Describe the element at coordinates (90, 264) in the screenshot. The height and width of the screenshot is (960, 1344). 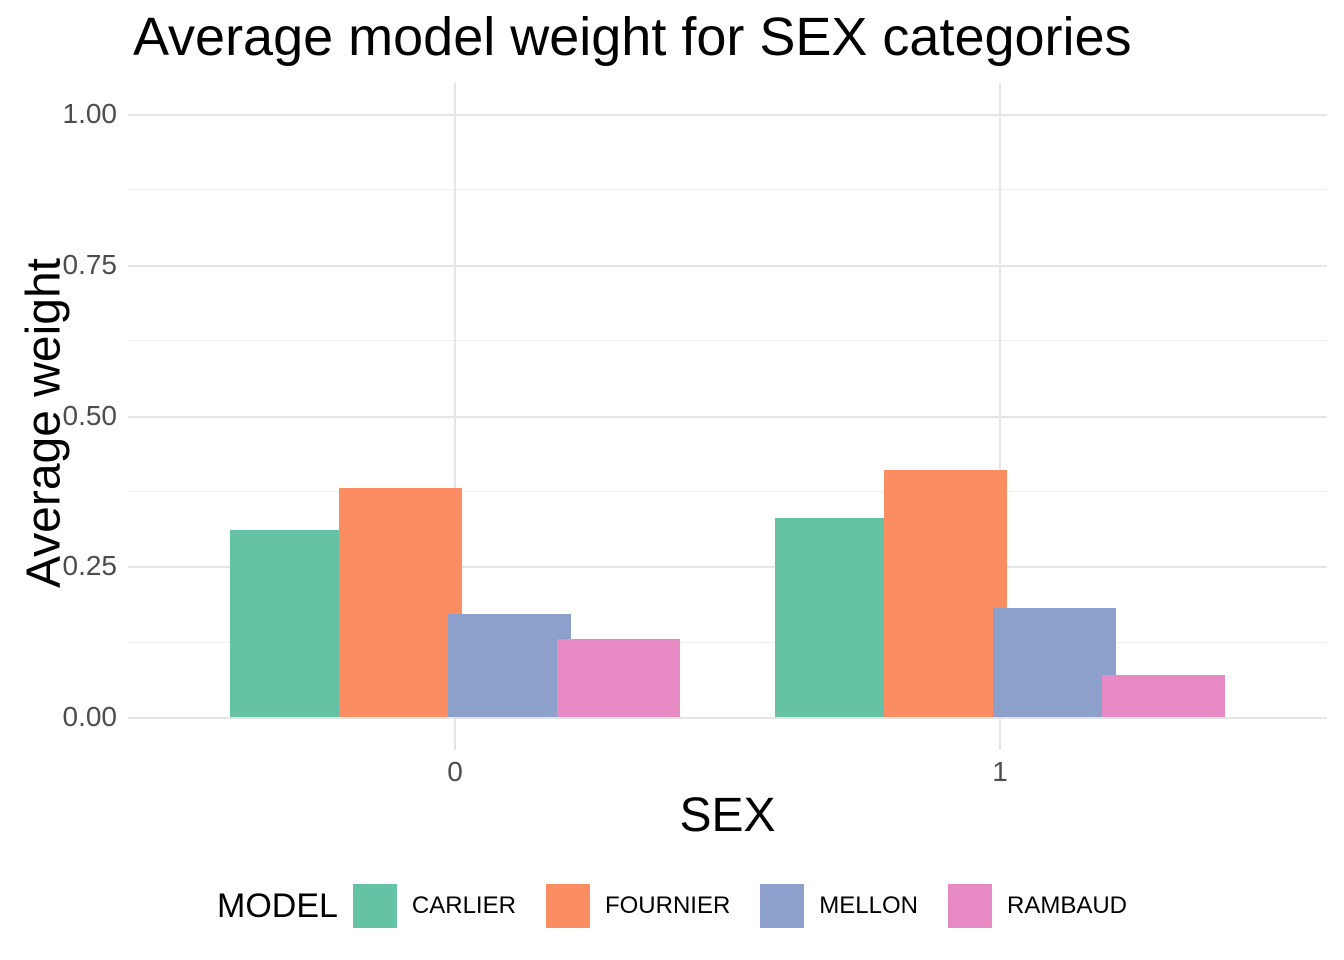
I see `y-tick-label: 0.75` at that location.